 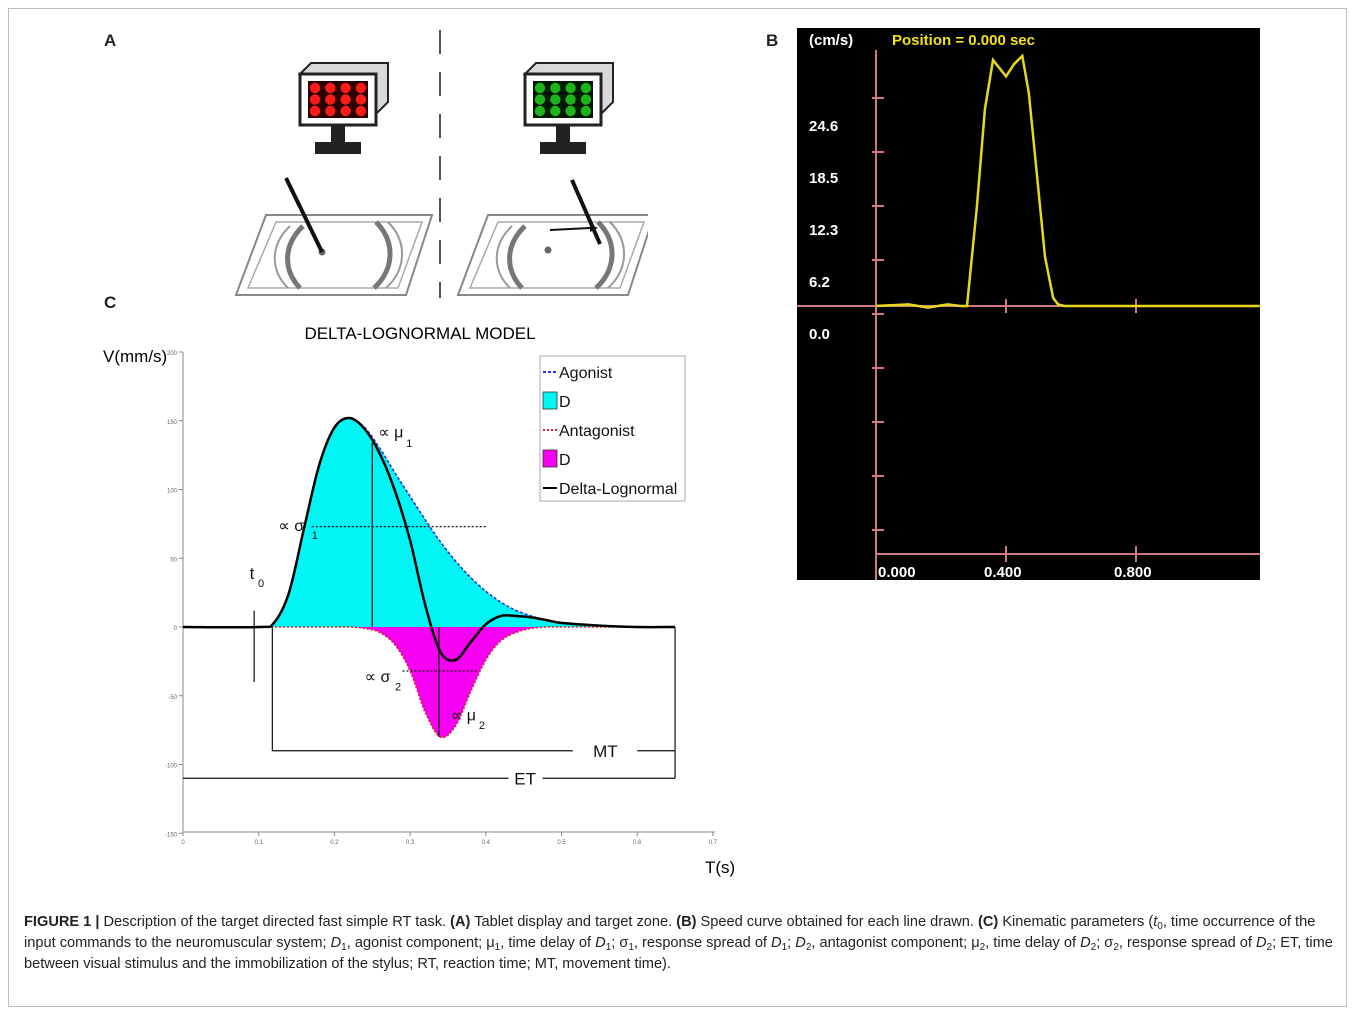 I want to click on et-label: ET, so click(x=525, y=778).